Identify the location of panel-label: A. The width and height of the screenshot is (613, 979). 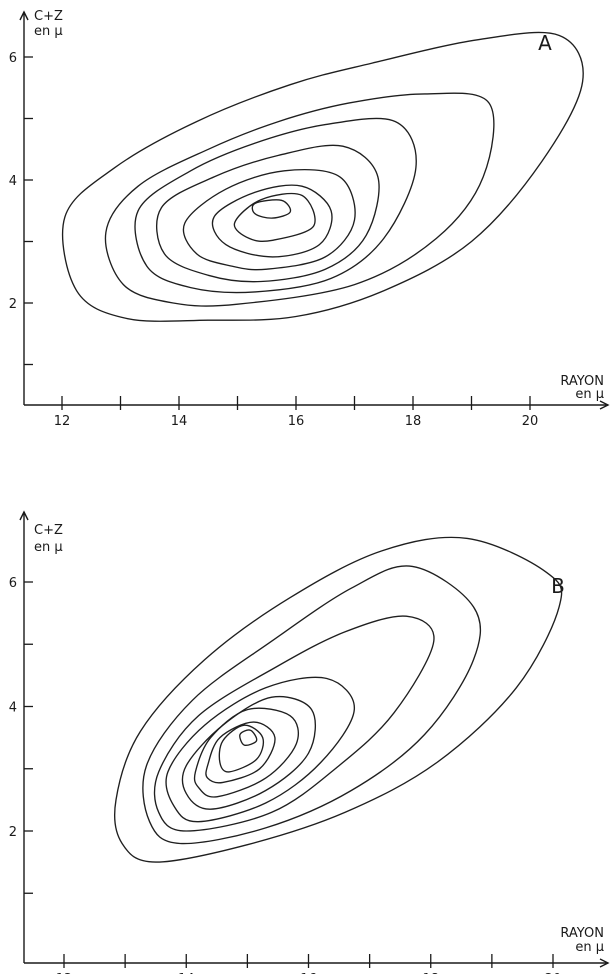
(545, 43).